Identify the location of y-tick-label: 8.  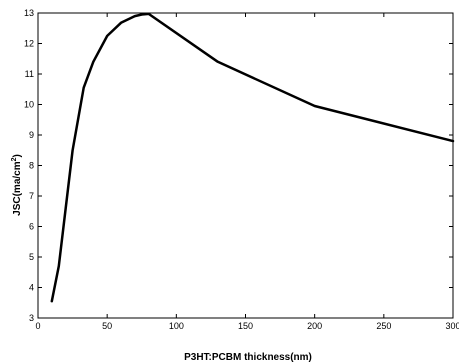
(31, 166).